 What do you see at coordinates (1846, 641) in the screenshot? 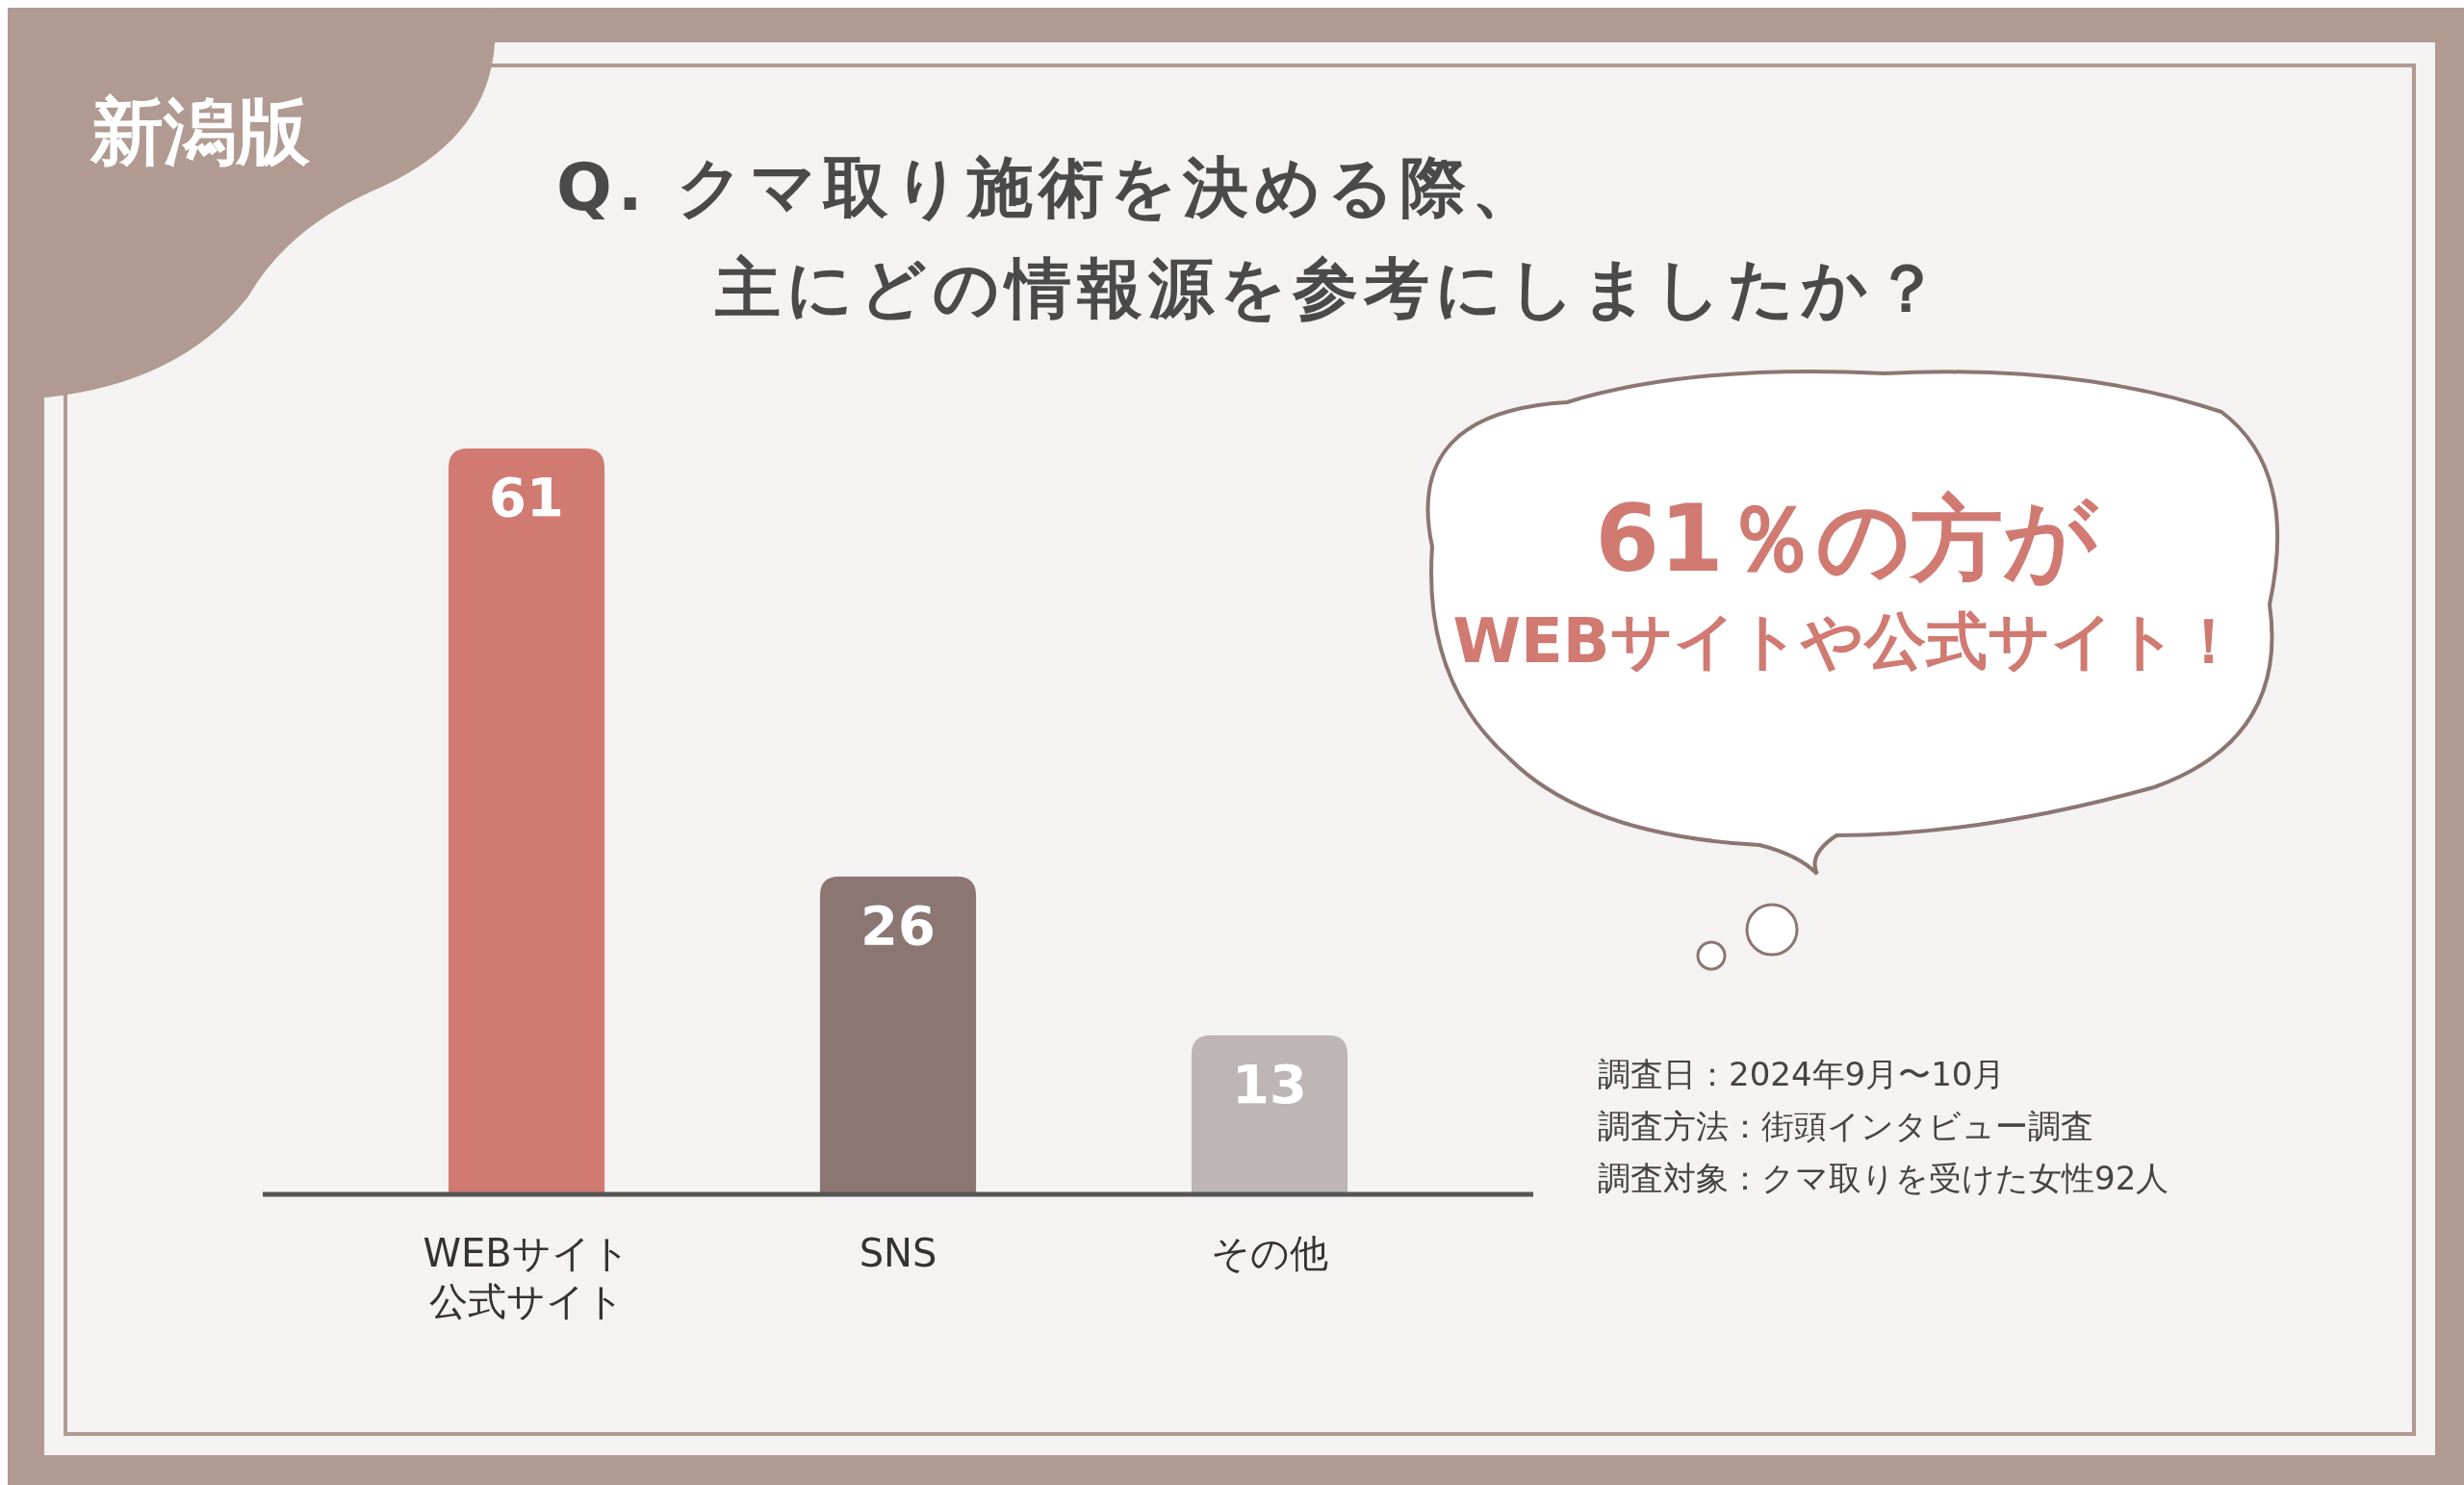
I see `annotation: WEBサイトや公式サイト！` at bounding box center [1846, 641].